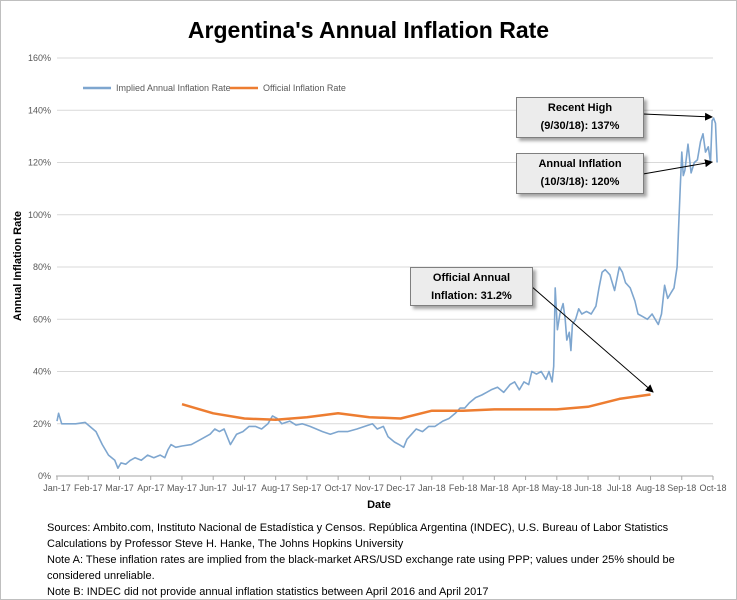 Image resolution: width=737 pixels, height=600 pixels. What do you see at coordinates (379, 505) in the screenshot?
I see `x-axis-title: Date` at bounding box center [379, 505].